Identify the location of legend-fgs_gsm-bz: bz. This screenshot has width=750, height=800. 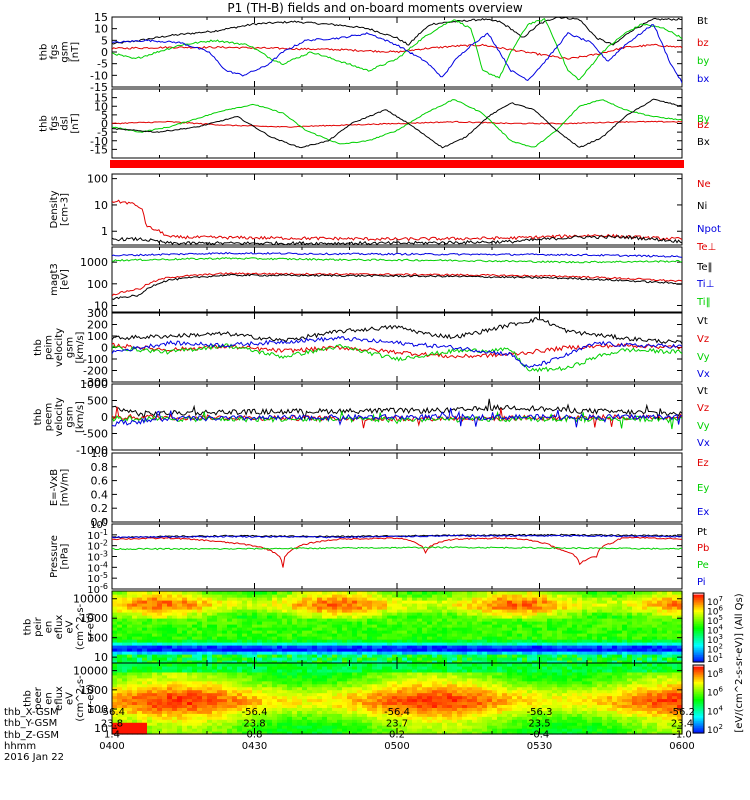
(703, 43).